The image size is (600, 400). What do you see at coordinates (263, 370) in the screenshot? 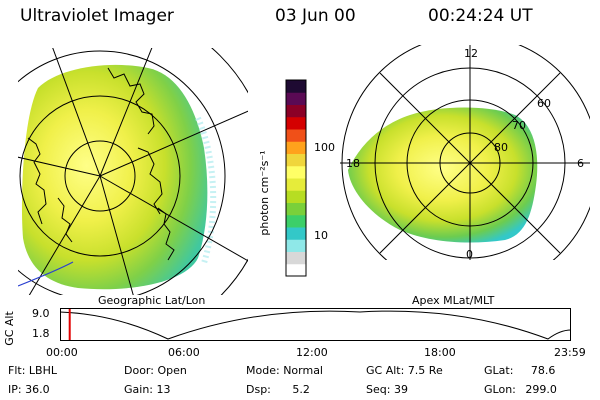
I see `info-mode-label: Mode:` at bounding box center [263, 370].